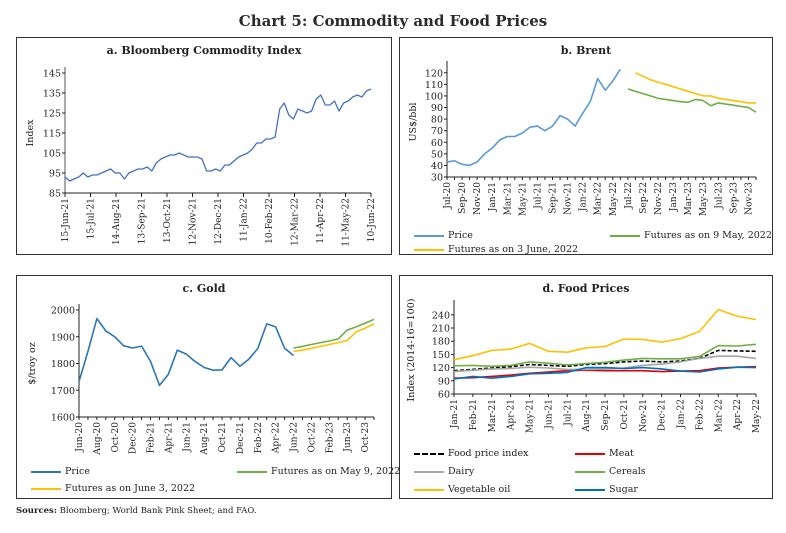  I want to click on x-tick-label: Jul-23, so click(719, 196).